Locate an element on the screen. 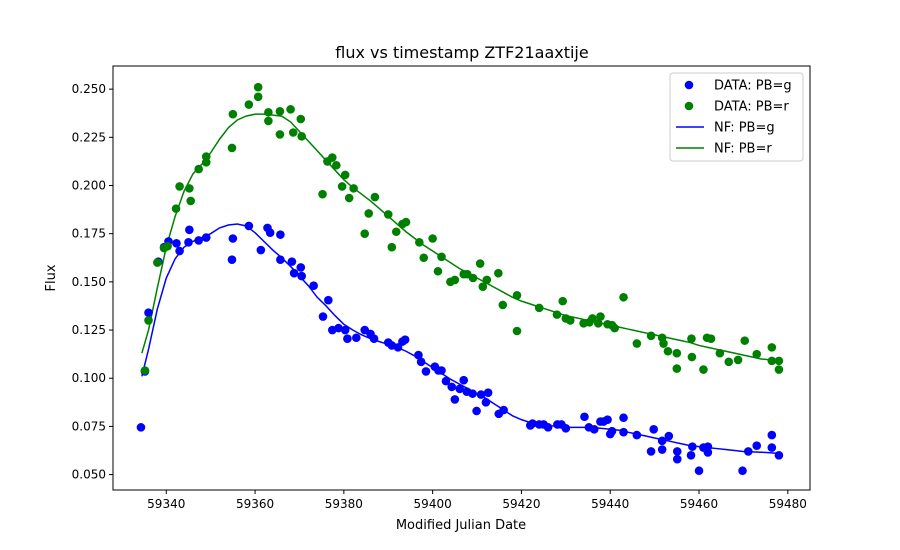  legend-label: DATA: PB=r is located at coordinates (751, 107).